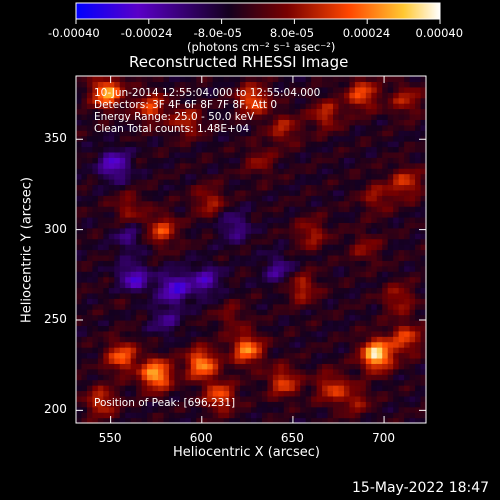  What do you see at coordinates (239, 62) in the screenshot?
I see `chart-title: Reconstructed RHESSI Image` at bounding box center [239, 62].